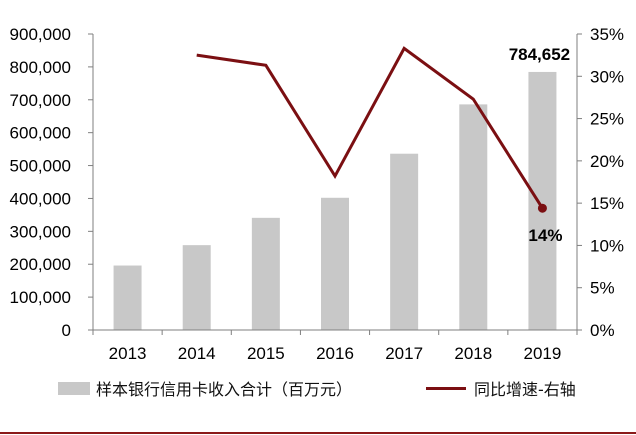  I want to click on bar-2019, so click(542, 200).